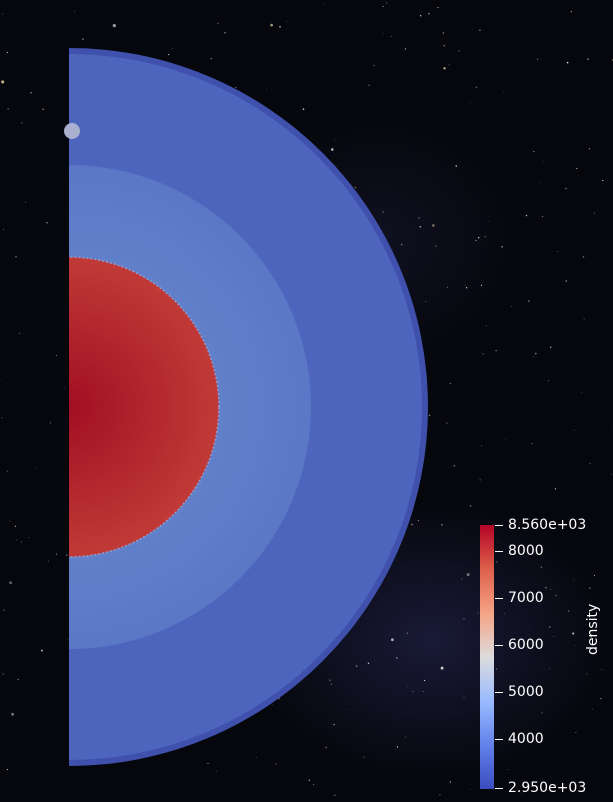  What do you see at coordinates (526, 739) in the screenshot?
I see `colorbar-tick-label: 4000` at bounding box center [526, 739].